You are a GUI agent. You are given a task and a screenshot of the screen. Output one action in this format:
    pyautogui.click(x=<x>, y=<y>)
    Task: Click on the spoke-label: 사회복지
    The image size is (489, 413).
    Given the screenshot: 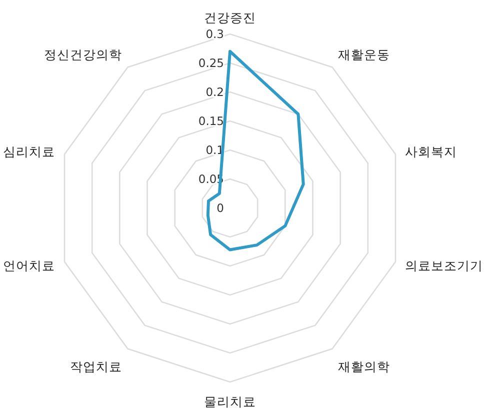 What is the action you would take?
    pyautogui.click(x=430, y=152)
    